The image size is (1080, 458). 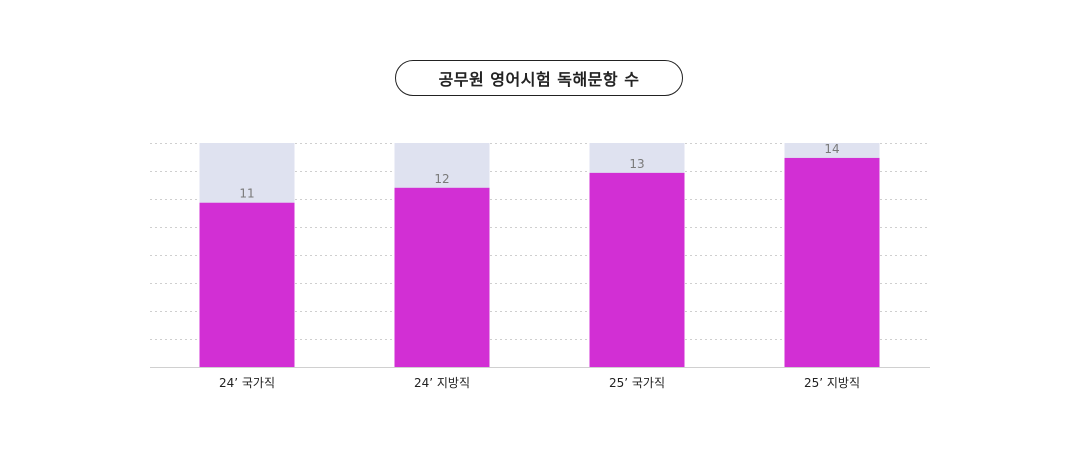 I want to click on x-tick-label: 25’ 국가직, so click(x=637, y=383).